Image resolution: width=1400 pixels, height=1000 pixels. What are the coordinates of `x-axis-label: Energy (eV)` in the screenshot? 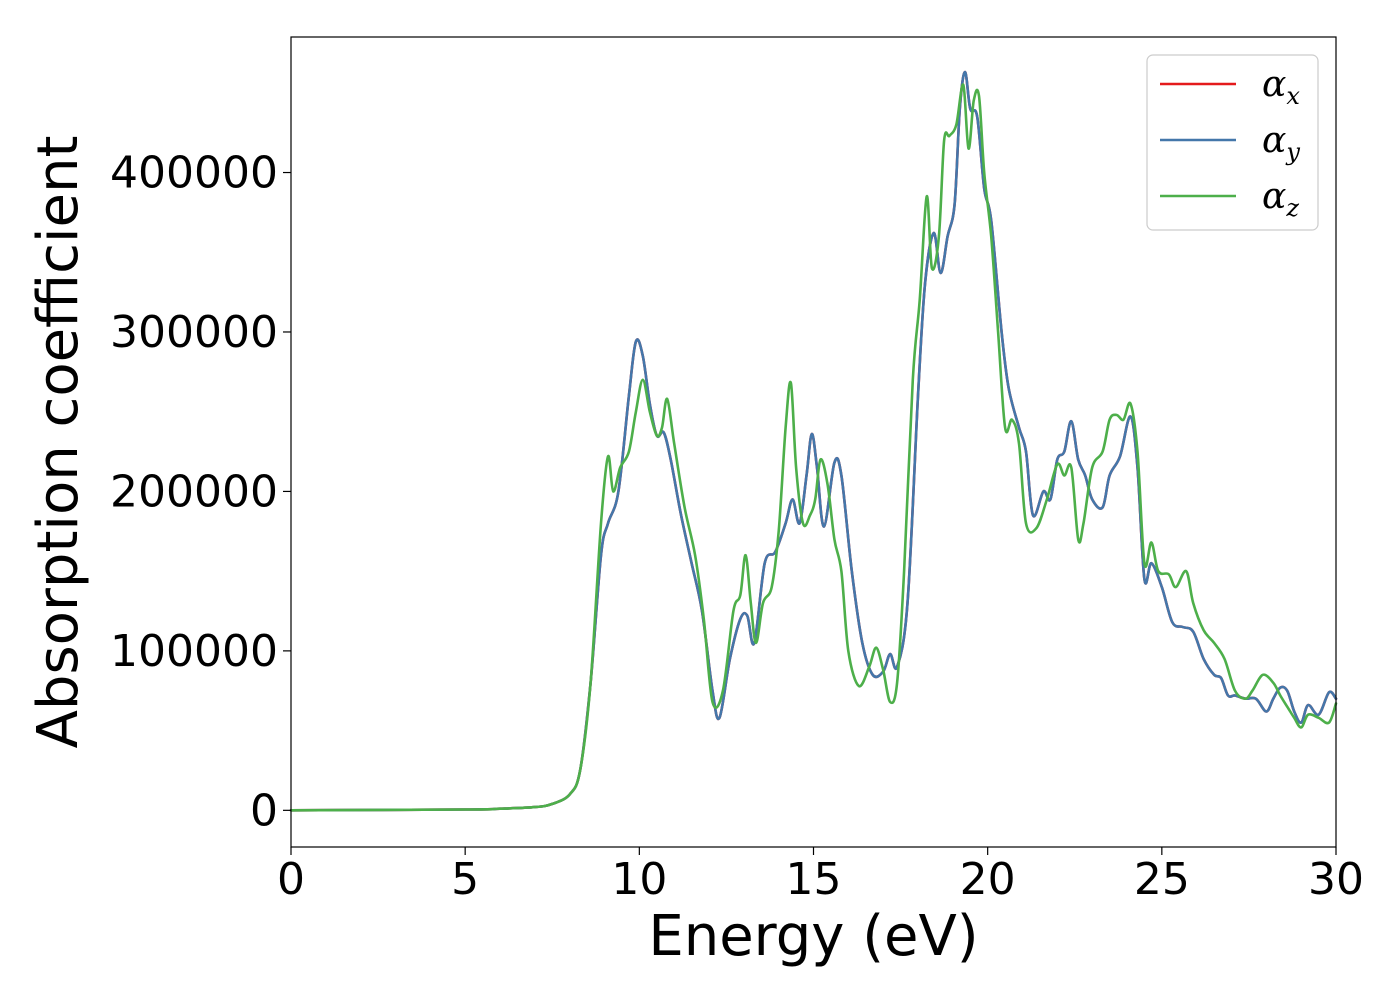 It's located at (813, 936).